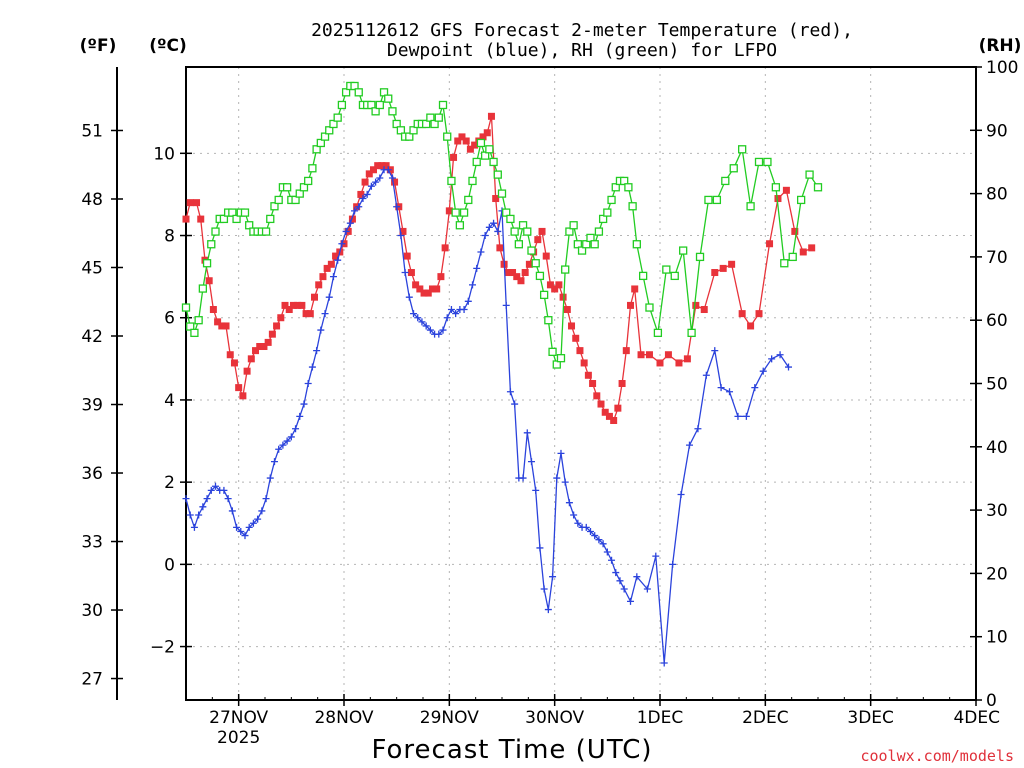 Image resolution: width=1024 pixels, height=768 pixels. What do you see at coordinates (997, 258) in the screenshot?
I see `rh-tick-label: 70` at bounding box center [997, 258].